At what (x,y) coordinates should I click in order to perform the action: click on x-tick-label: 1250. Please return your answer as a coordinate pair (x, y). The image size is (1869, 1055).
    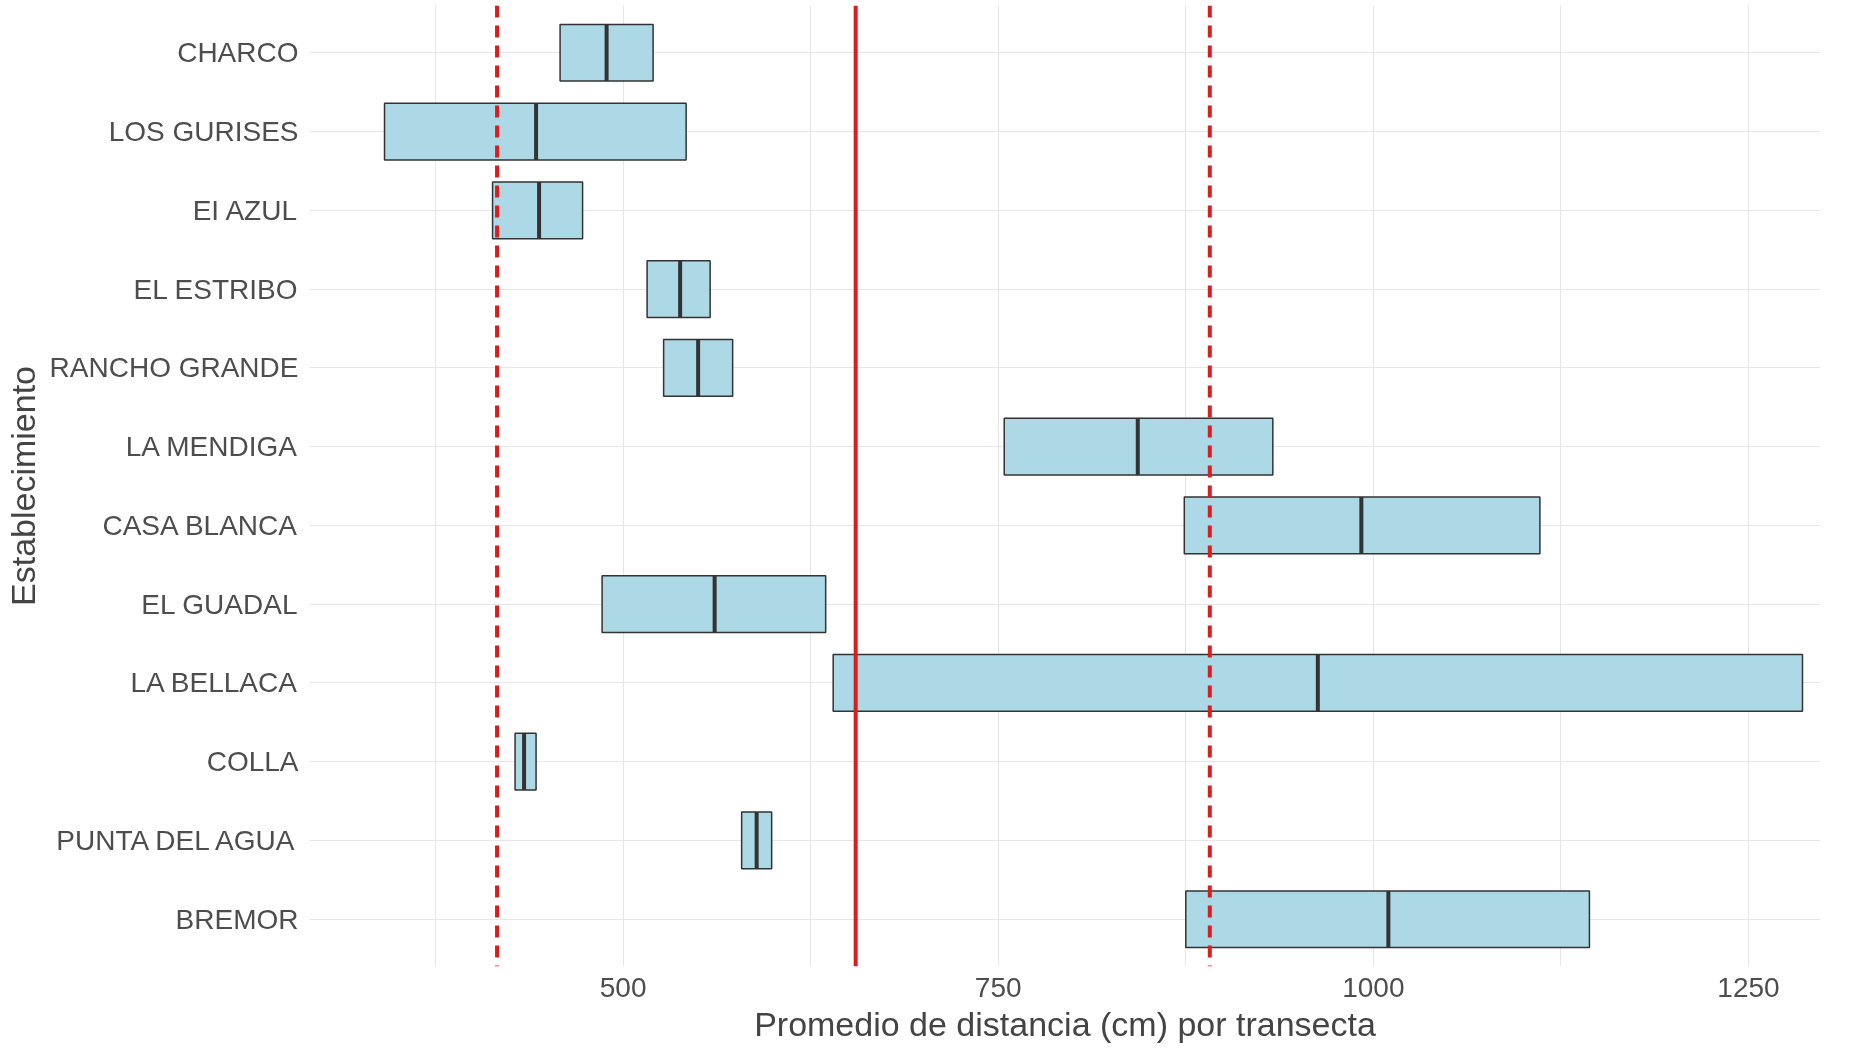
    Looking at the image, I should click on (1748, 987).